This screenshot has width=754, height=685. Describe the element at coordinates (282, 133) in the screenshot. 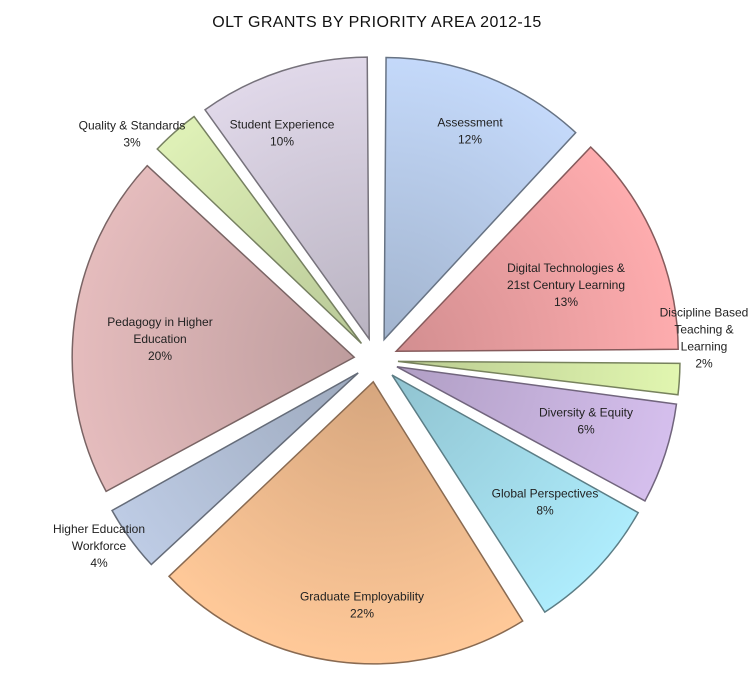

I see `slice-label-9: Student Experience 10%` at that location.